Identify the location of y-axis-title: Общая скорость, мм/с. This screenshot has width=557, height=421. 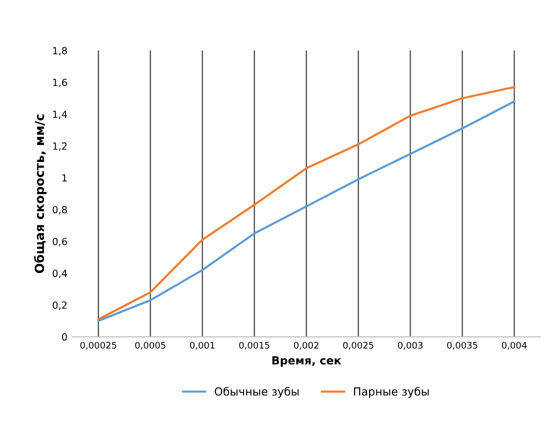
(40, 194).